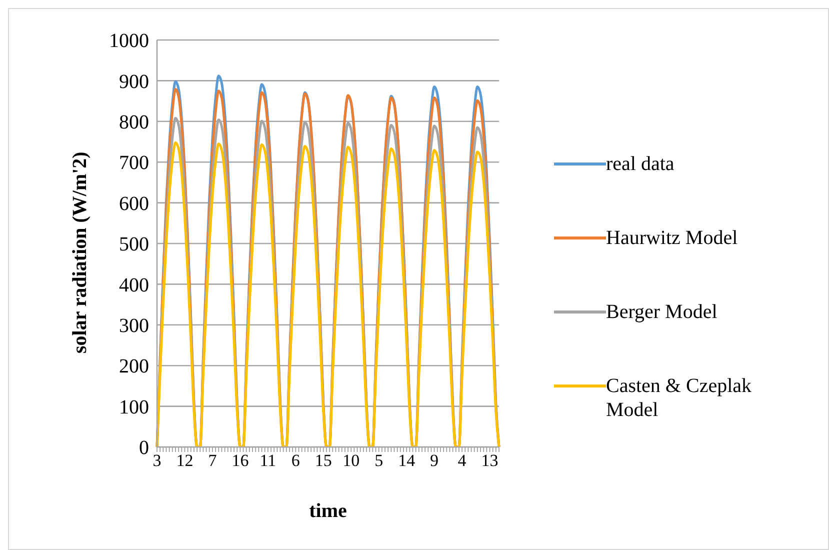 The image size is (829, 550). Describe the element at coordinates (134, 203) in the screenshot. I see `y-tick-label: 600` at that location.